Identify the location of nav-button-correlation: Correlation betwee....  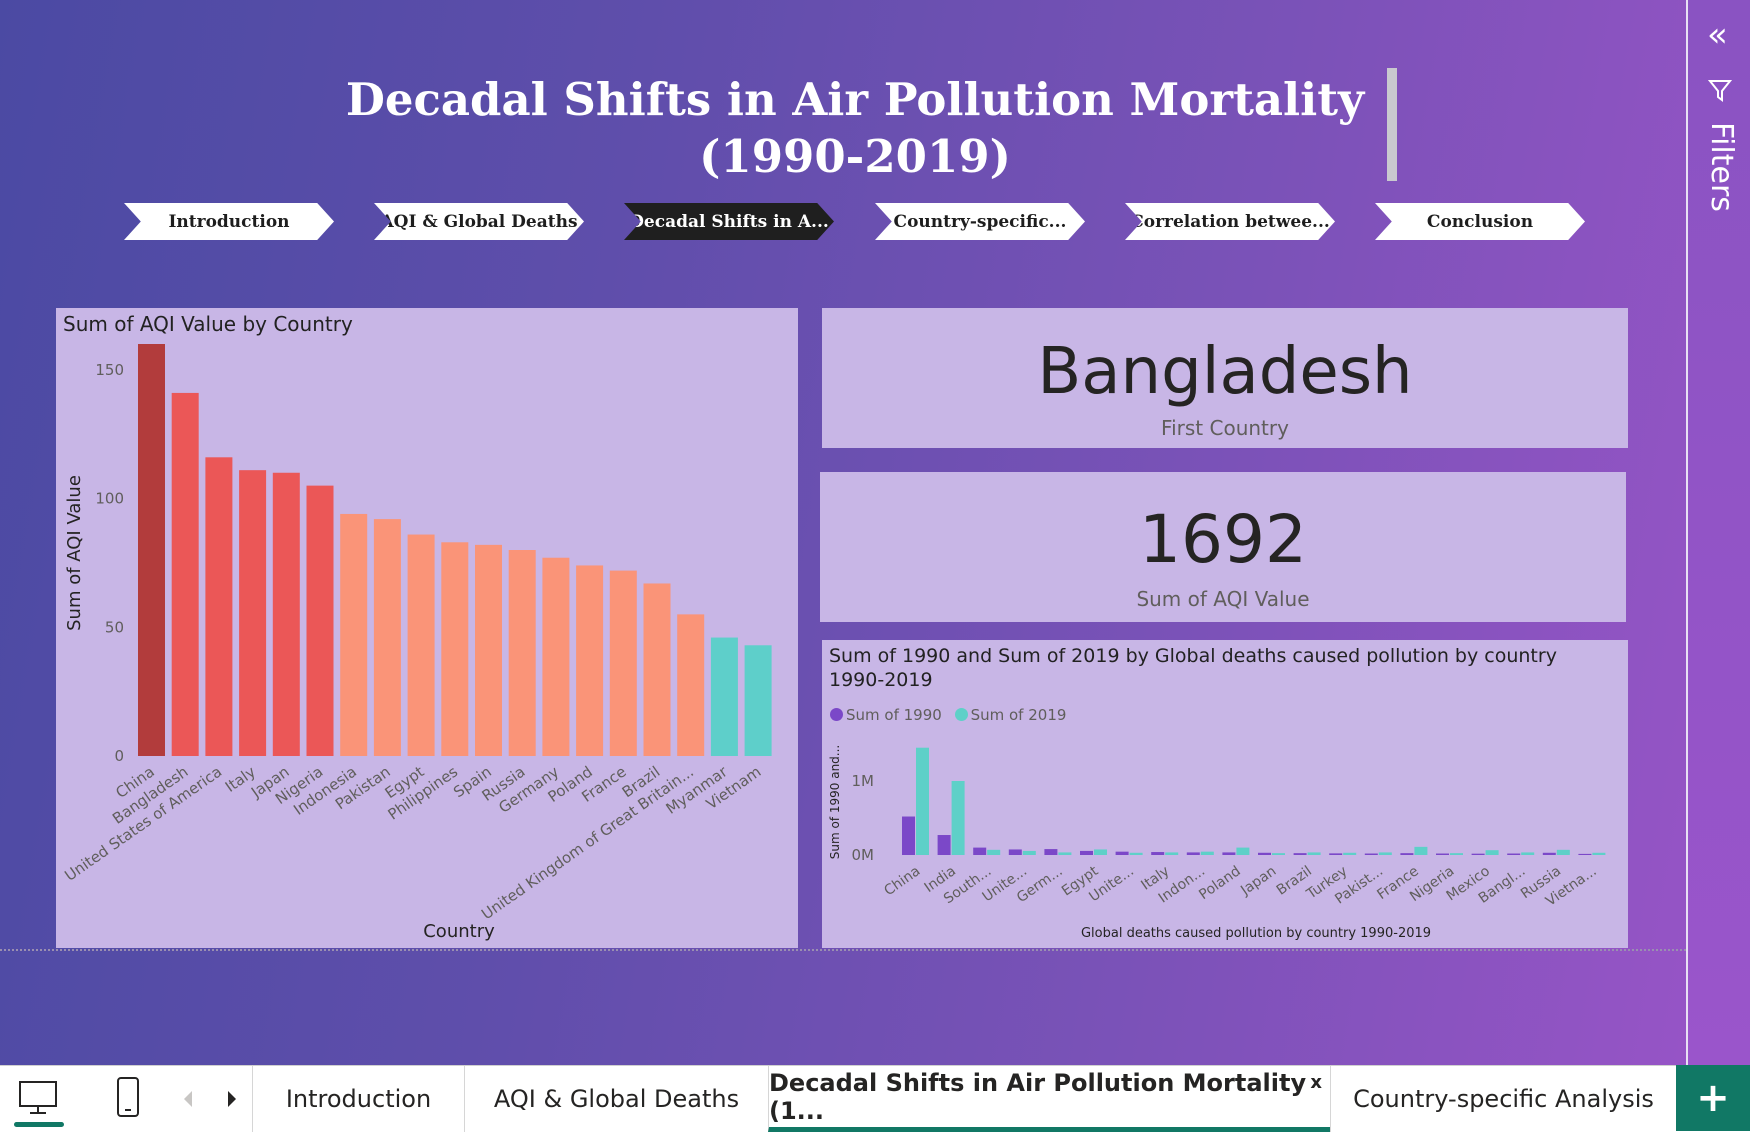
(1230, 221).